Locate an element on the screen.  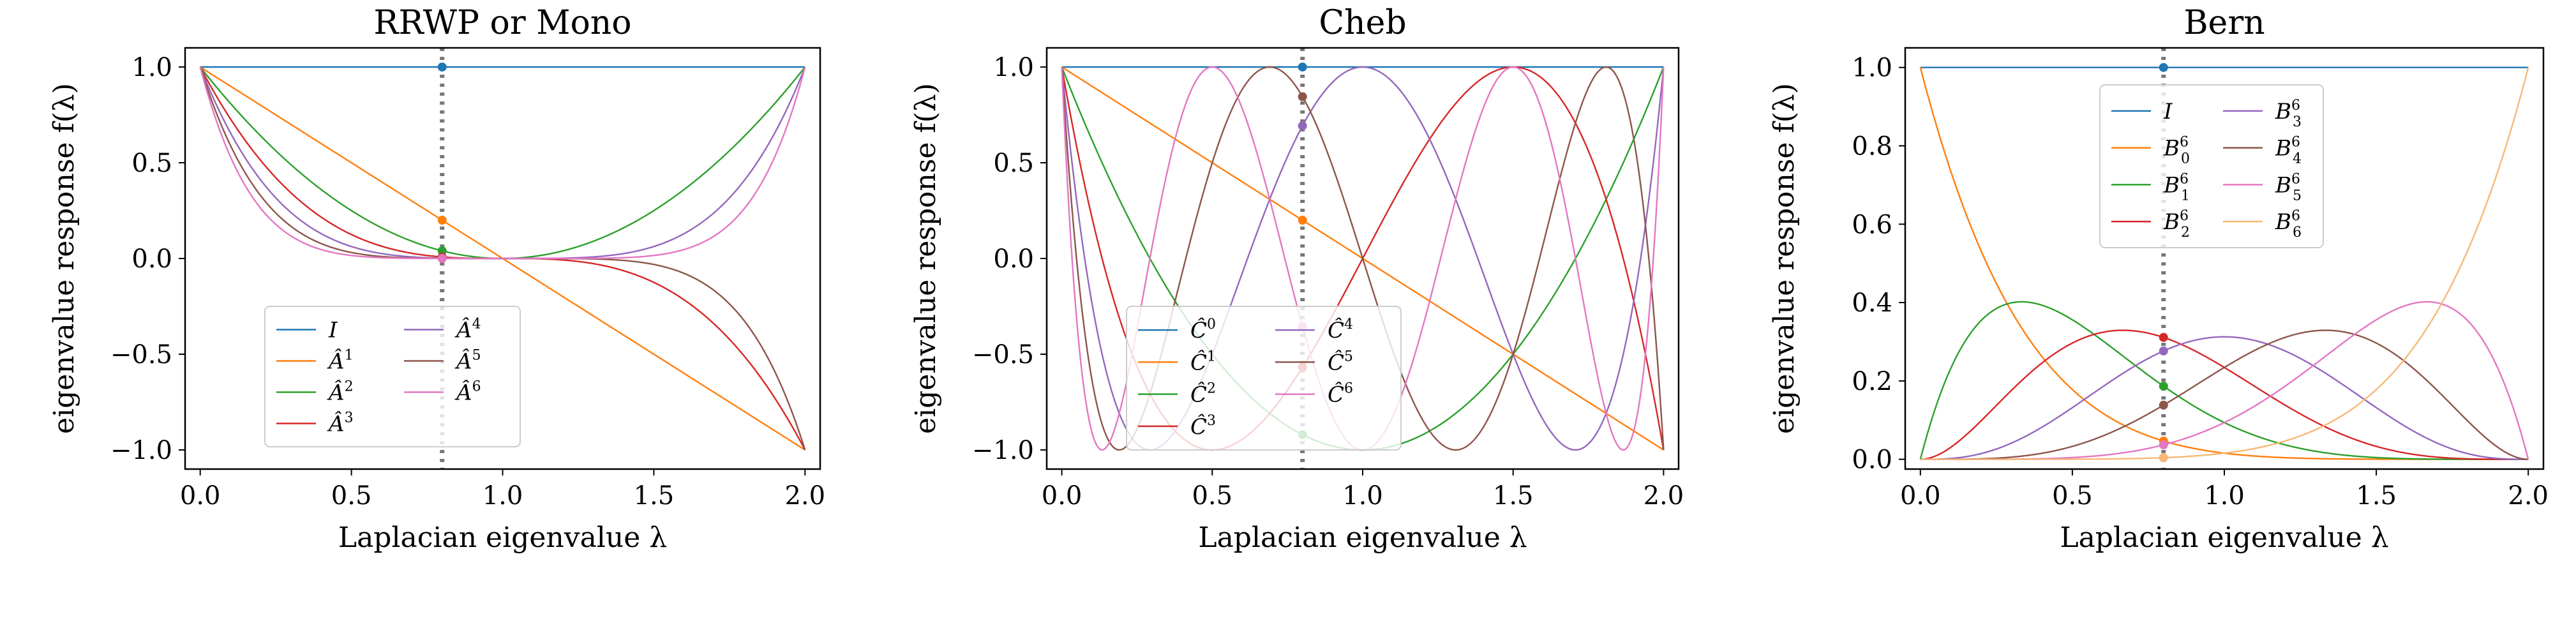
legend: Ĉ0 Ĉ1 Ĉ2 Ĉ3 Ĉ4 Ĉ5 Ĉ6 is located at coordinates (1264, 378).